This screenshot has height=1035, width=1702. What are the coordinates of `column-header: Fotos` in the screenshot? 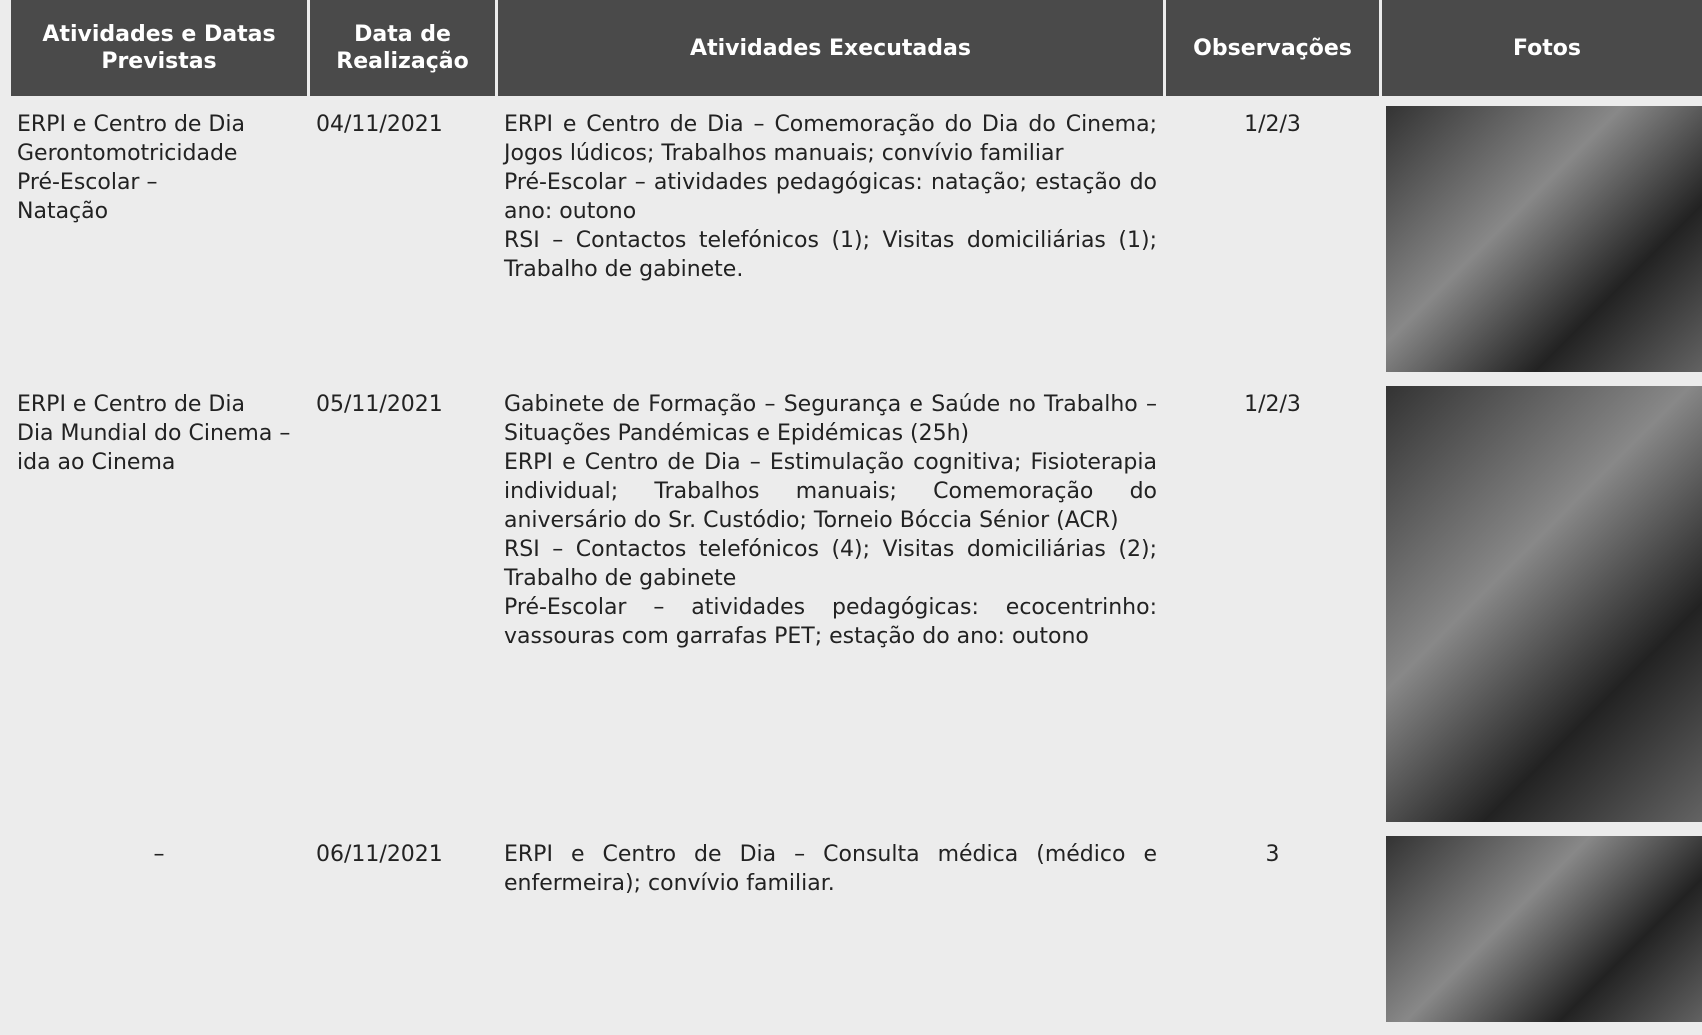 It's located at (1542, 48).